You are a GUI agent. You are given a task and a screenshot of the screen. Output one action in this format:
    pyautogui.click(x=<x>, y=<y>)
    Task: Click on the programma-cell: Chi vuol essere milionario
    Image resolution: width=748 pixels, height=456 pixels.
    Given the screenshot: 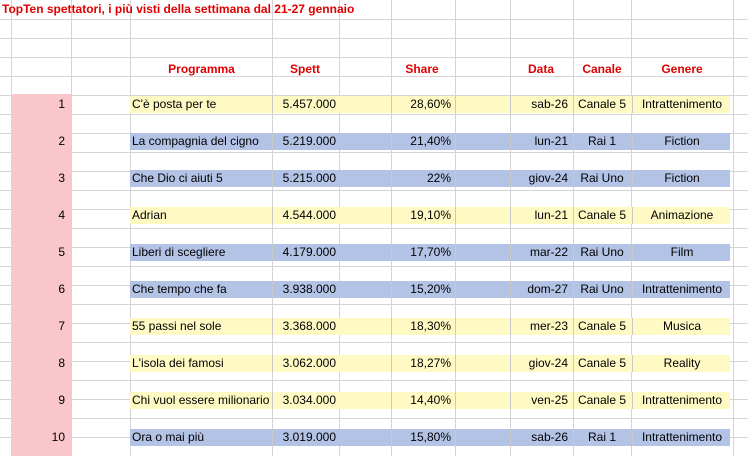 What is the action you would take?
    pyautogui.click(x=201, y=400)
    